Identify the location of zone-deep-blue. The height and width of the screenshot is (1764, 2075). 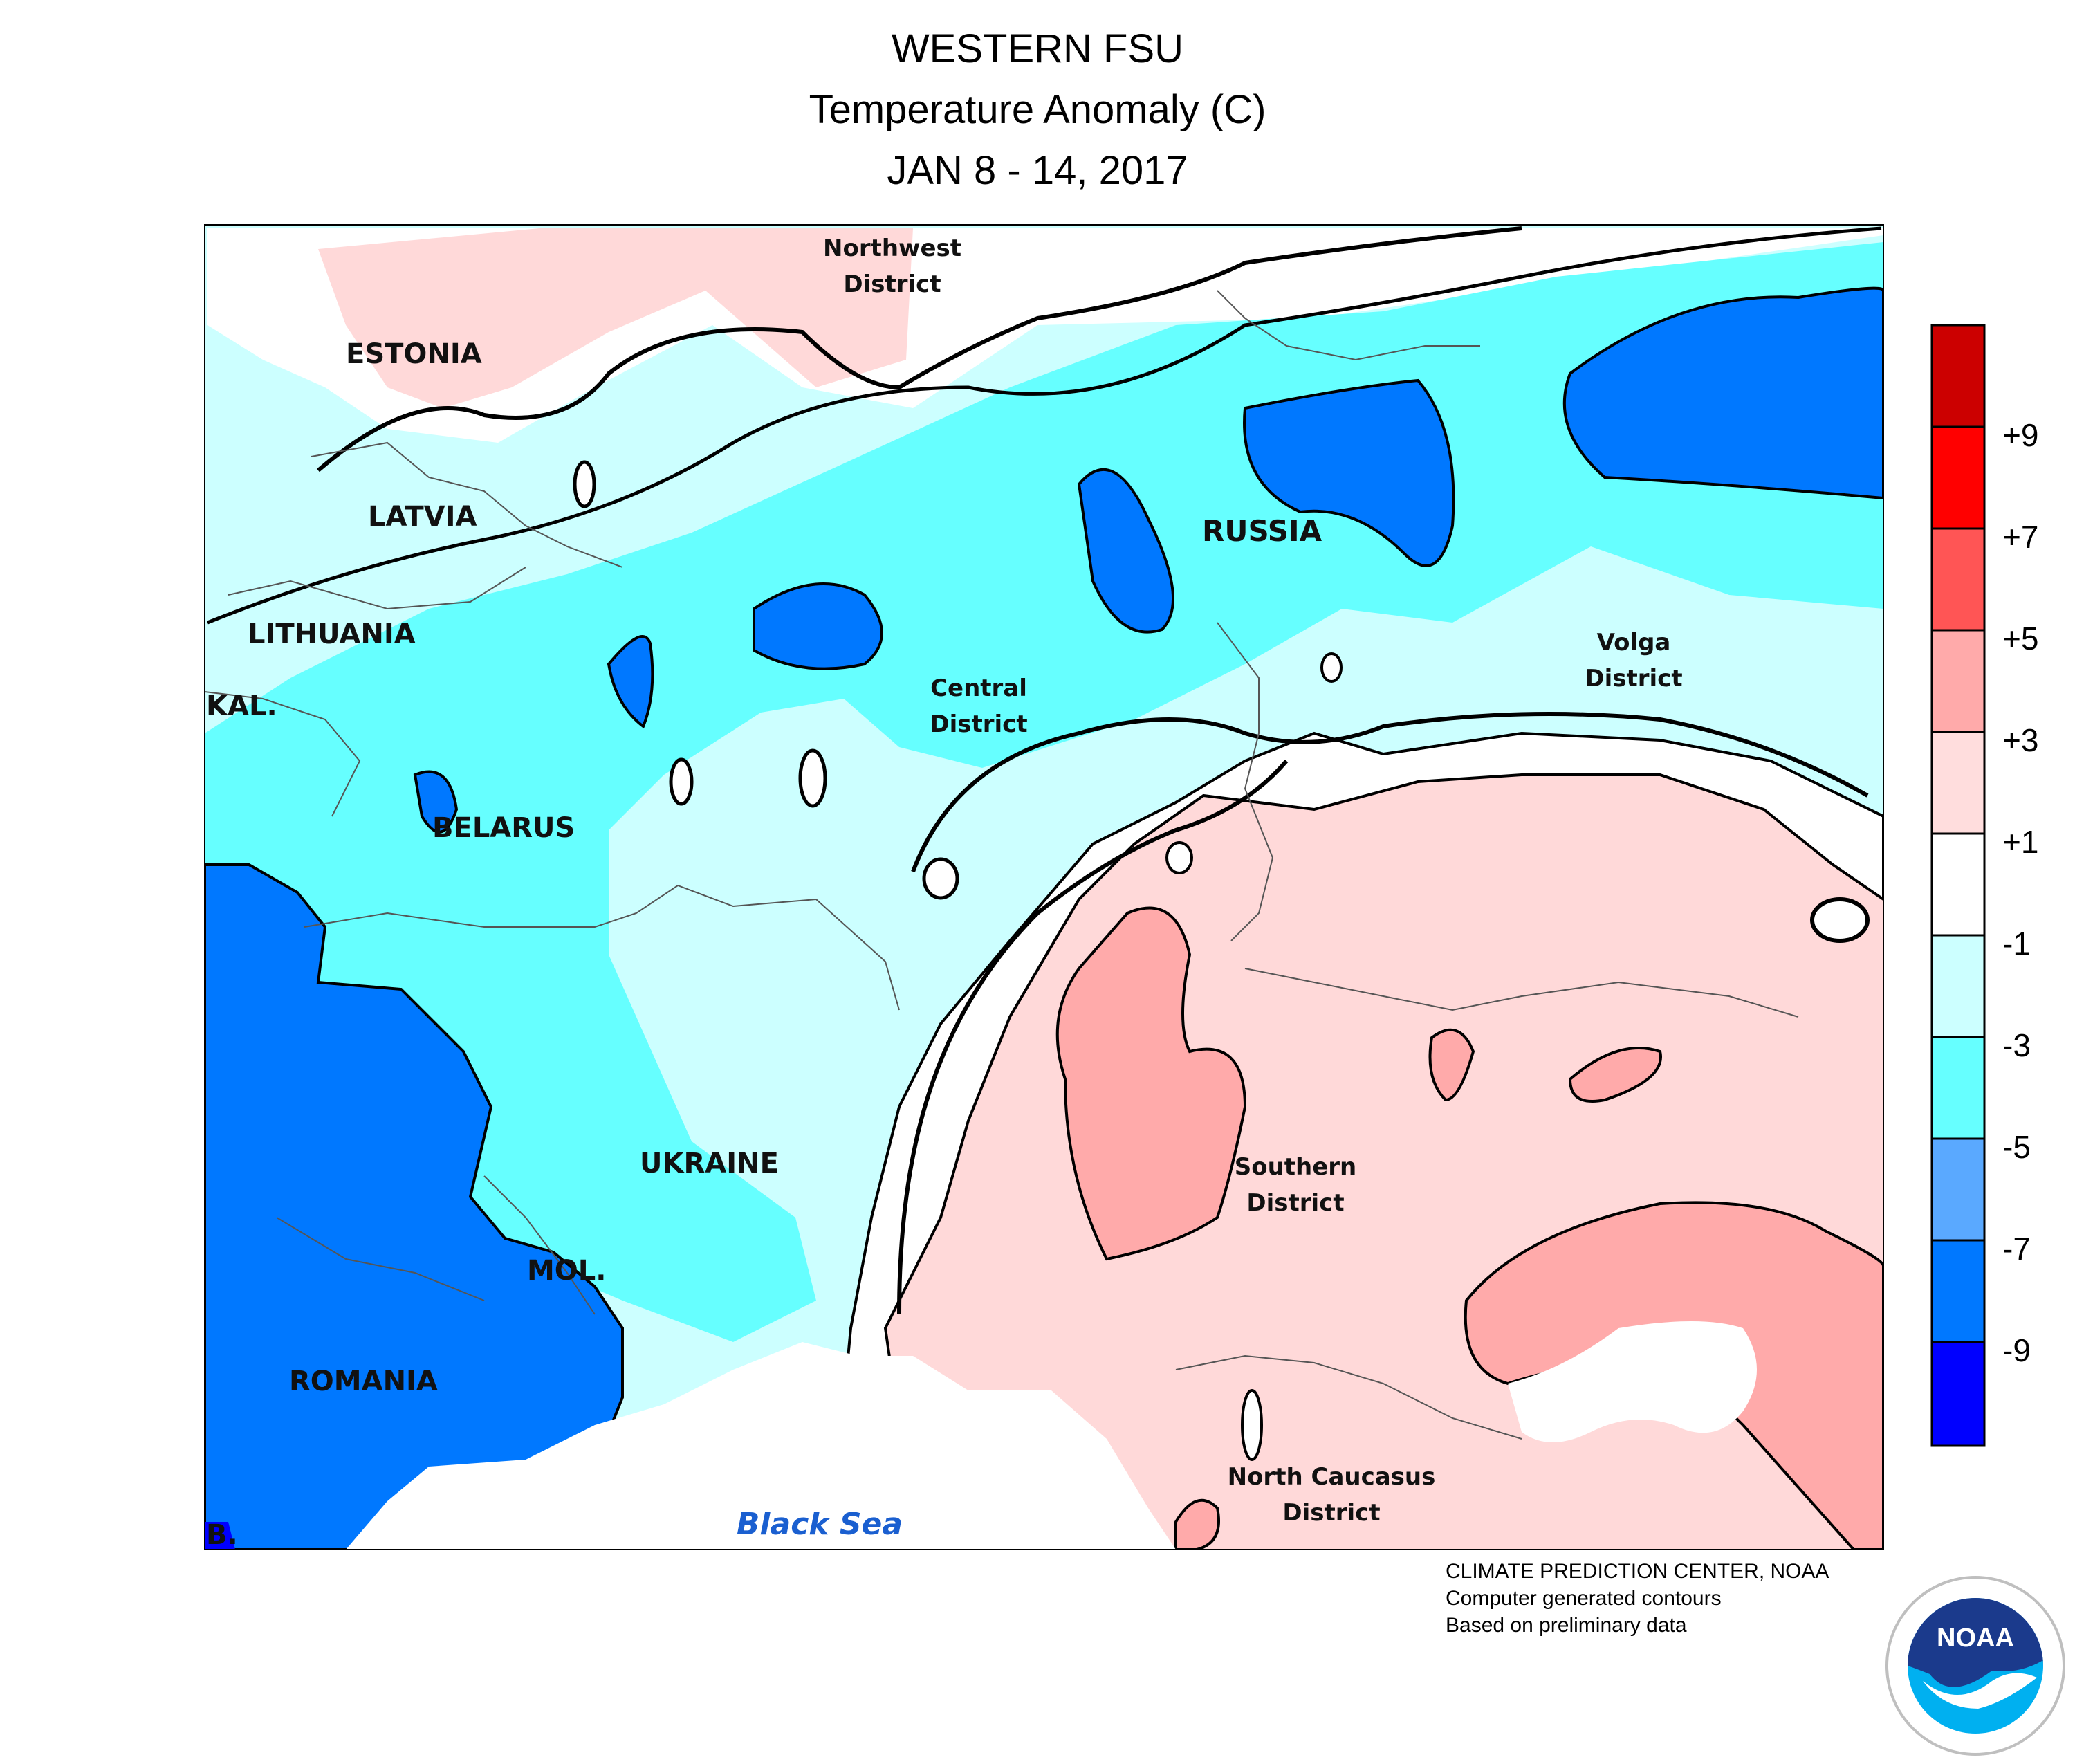
(220, 1536).